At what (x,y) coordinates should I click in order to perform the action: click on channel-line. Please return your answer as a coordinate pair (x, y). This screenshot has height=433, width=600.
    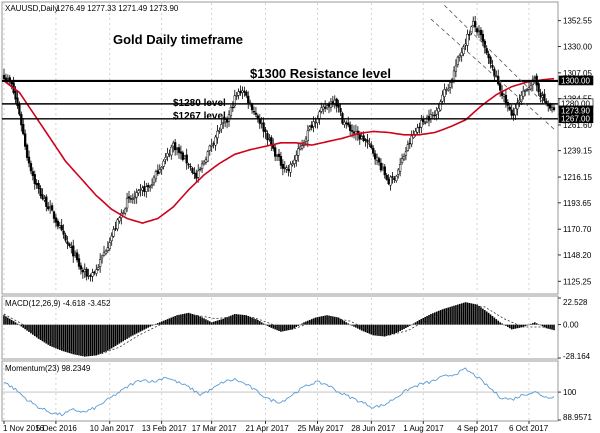
    Looking at the image, I should click on (499, 59).